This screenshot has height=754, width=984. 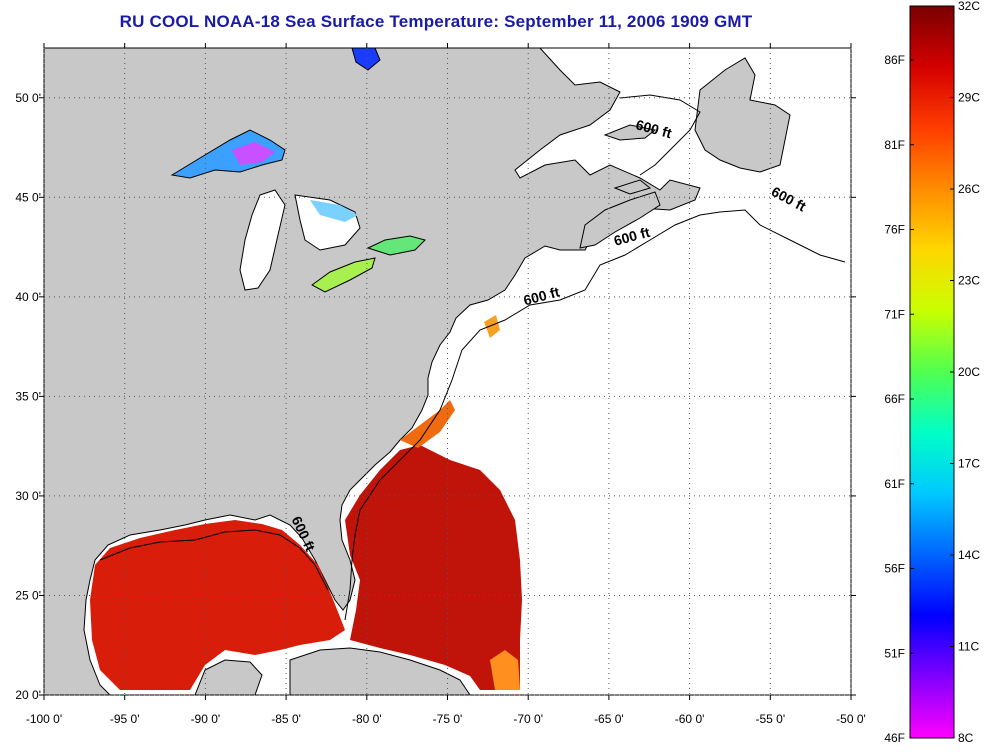 I want to click on y-tick-label: 30 0', so click(x=28, y=496).